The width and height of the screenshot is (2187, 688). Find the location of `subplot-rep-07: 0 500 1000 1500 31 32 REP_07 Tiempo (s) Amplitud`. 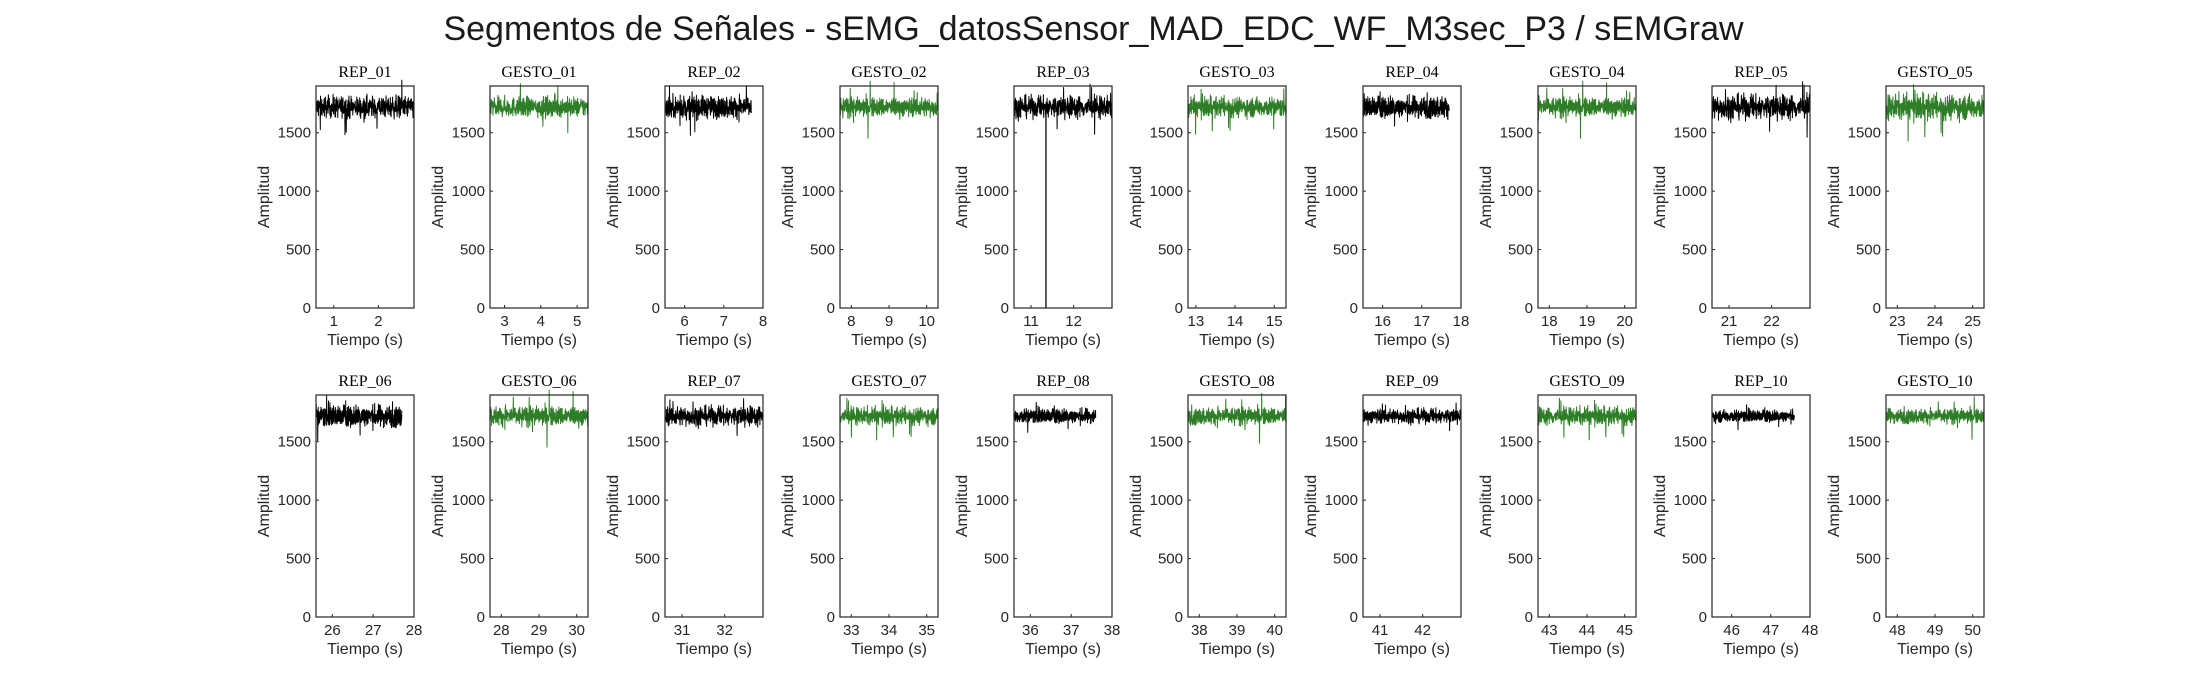

subplot-rep-07: 0 500 1000 1500 31 32 REP_07 Tiempo (s) Amplitud is located at coordinates (684, 515).